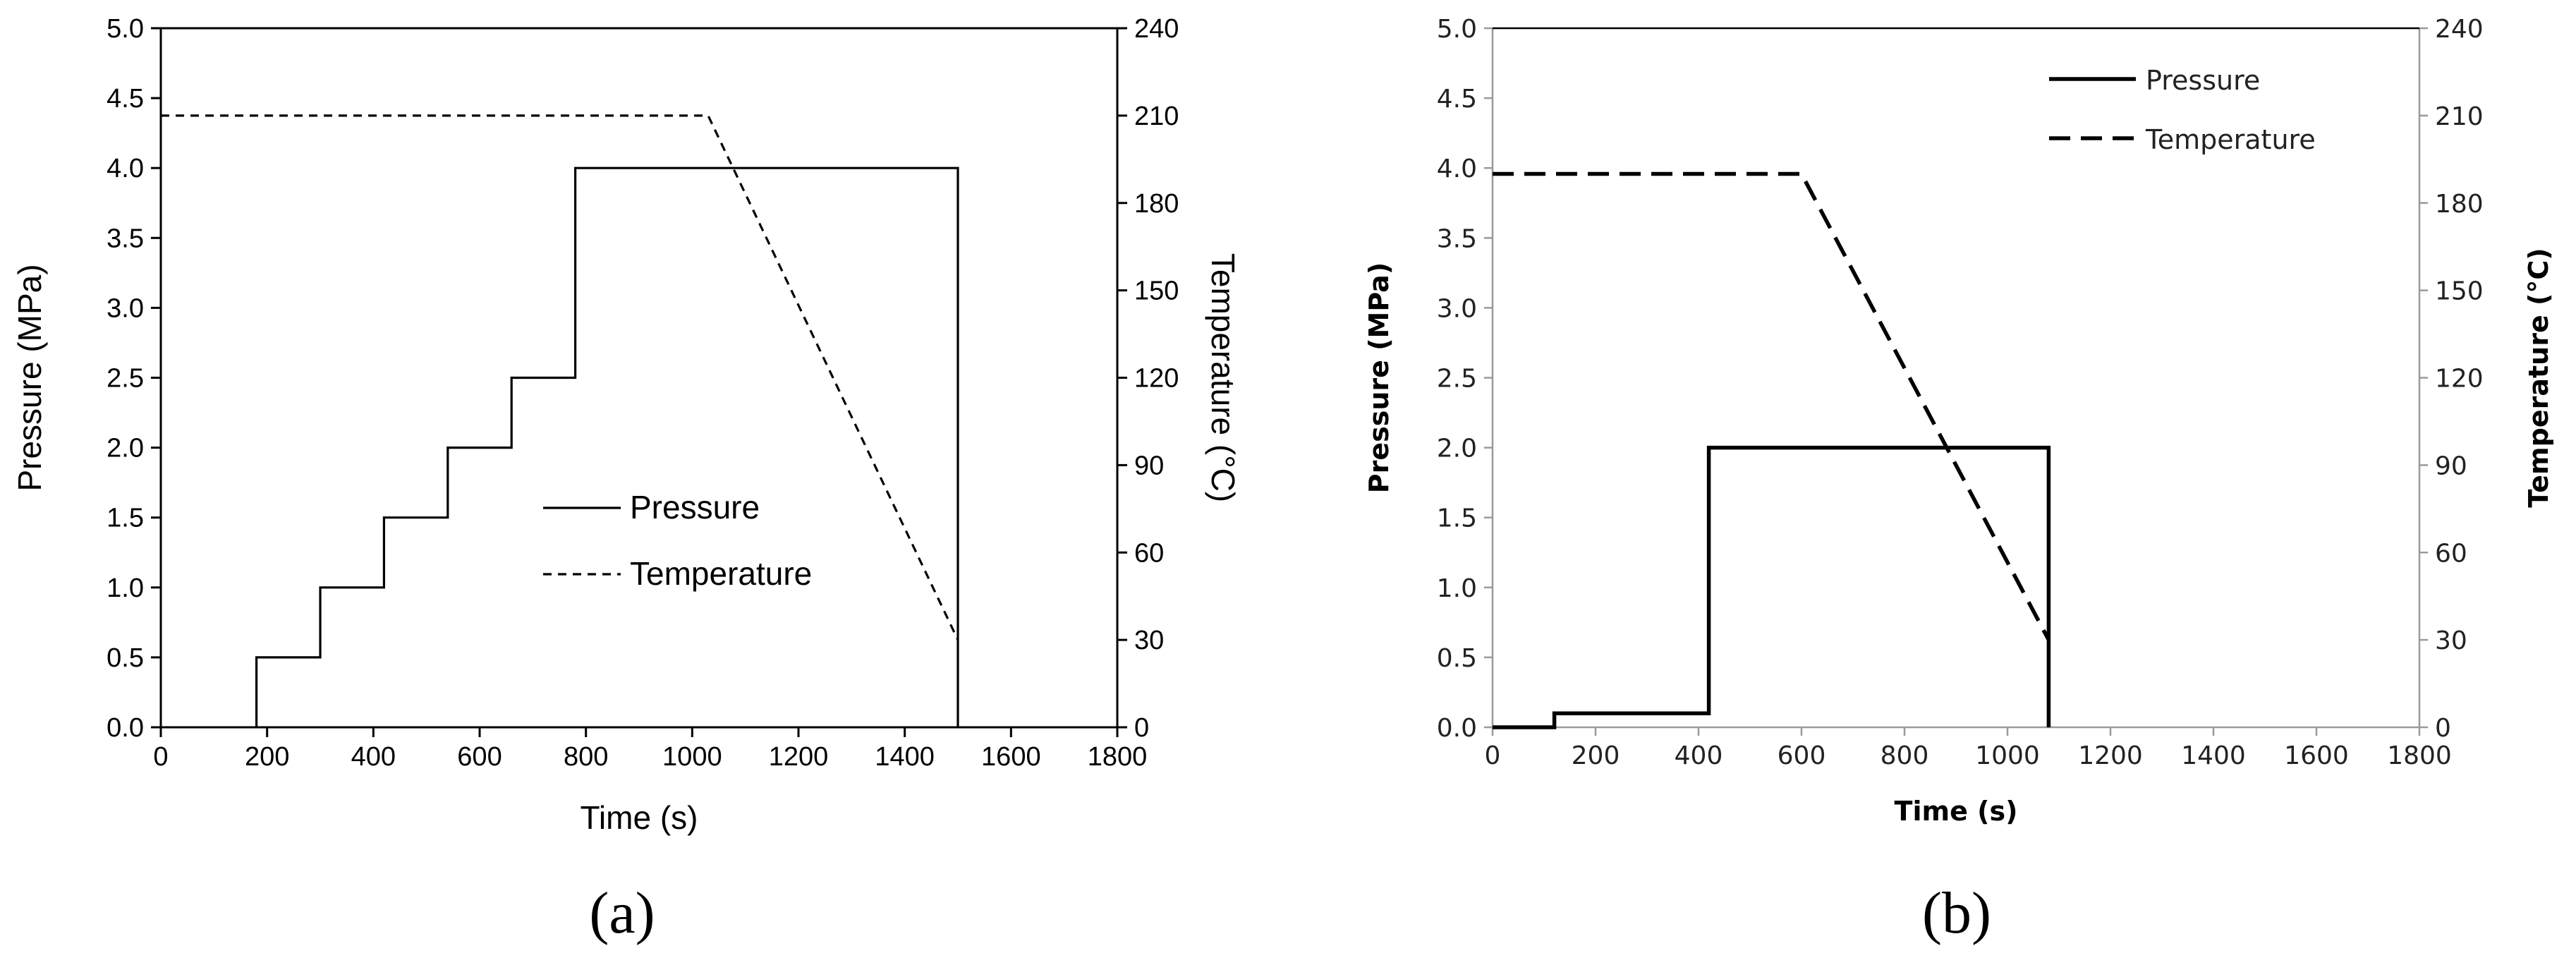 Image resolution: width=2576 pixels, height=965 pixels. Describe the element at coordinates (1772, 587) in the screenshot. I see `series-pressure-line` at that location.